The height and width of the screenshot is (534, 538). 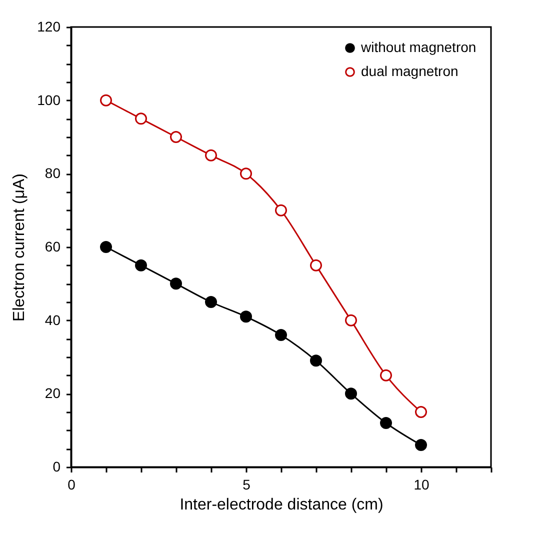 What do you see at coordinates (56, 466) in the screenshot?
I see `y-tick-label: 0` at bounding box center [56, 466].